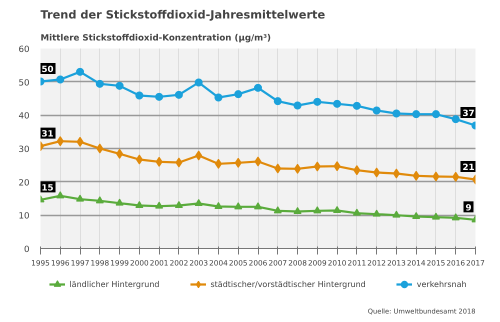  Describe the element at coordinates (27, 250) in the screenshot. I see `y-tick-label: 0` at that location.